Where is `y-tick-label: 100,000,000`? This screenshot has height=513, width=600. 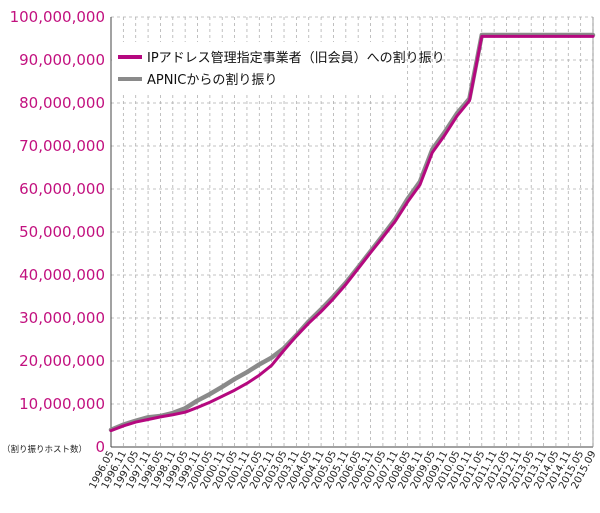 y-tick-label: 100,000,000 is located at coordinates (57, 17).